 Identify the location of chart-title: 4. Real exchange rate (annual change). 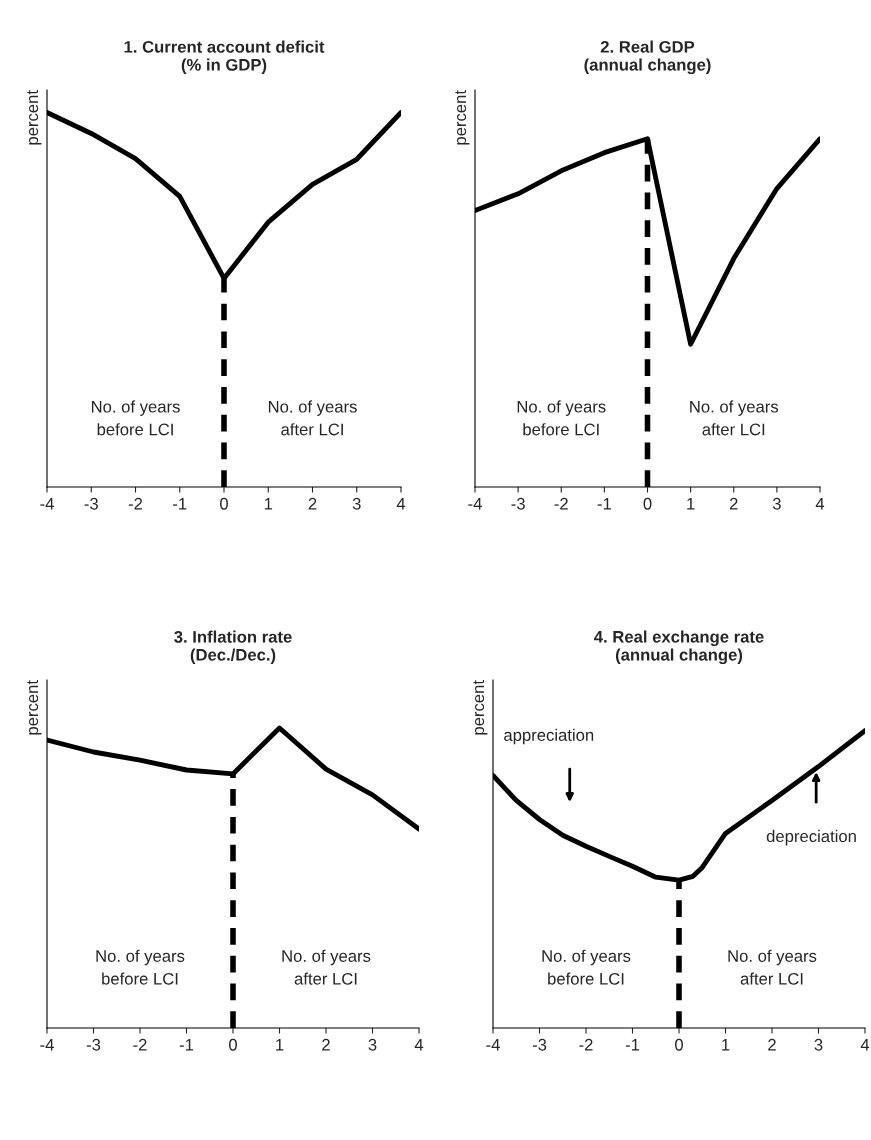
(679, 647).